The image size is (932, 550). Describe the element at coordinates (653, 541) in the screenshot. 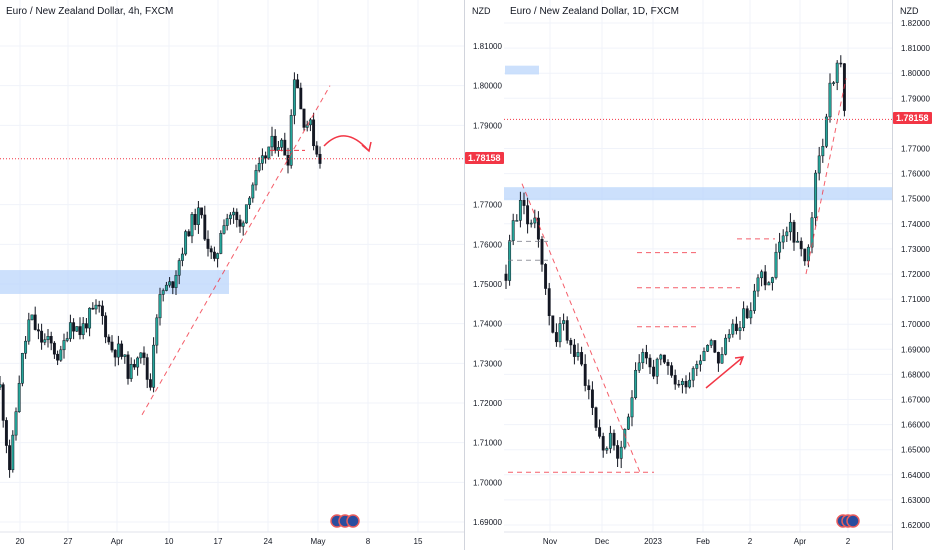

I see `x-tick-label: 2023` at that location.